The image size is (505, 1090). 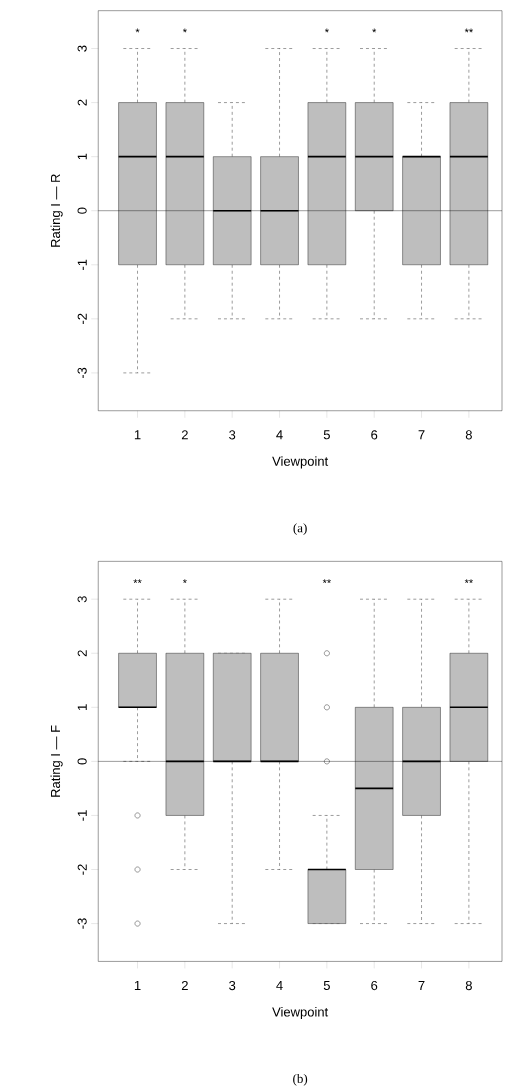 What do you see at coordinates (56, 210) in the screenshot?
I see `y-axis-title: Rating I — R` at bounding box center [56, 210].